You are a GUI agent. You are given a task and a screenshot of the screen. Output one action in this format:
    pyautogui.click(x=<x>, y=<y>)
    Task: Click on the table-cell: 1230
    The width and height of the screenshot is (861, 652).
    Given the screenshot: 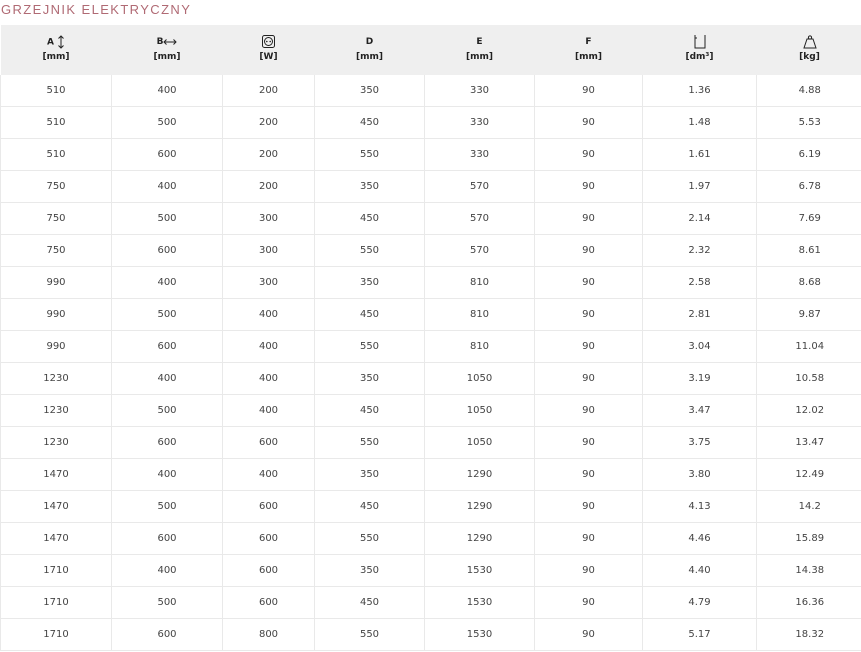 What is the action you would take?
    pyautogui.click(x=56, y=378)
    